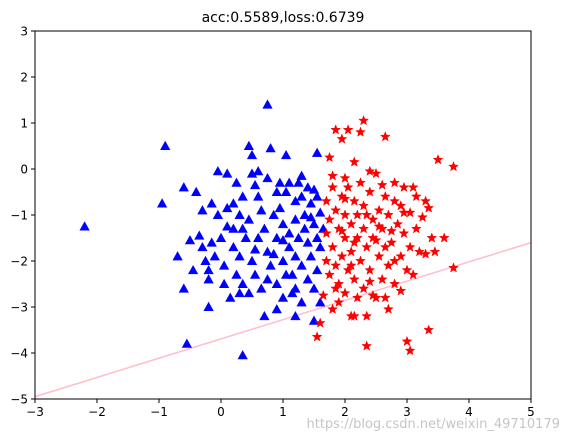 The image size is (568, 440). What do you see at coordinates (433, 424) in the screenshot?
I see `watermark-text: https://blog.csdn.net/weixin_49710179` at bounding box center [433, 424].